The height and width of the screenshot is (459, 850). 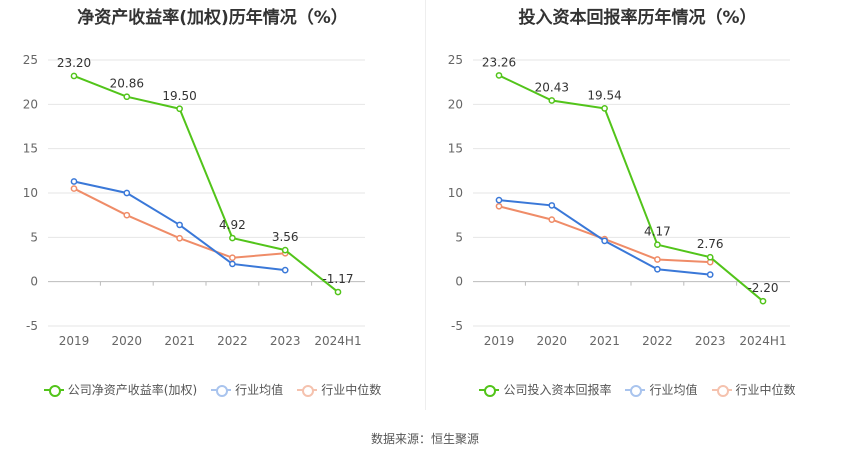 I want to click on legend-label: 公司投入资本回报率, so click(x=557, y=390).